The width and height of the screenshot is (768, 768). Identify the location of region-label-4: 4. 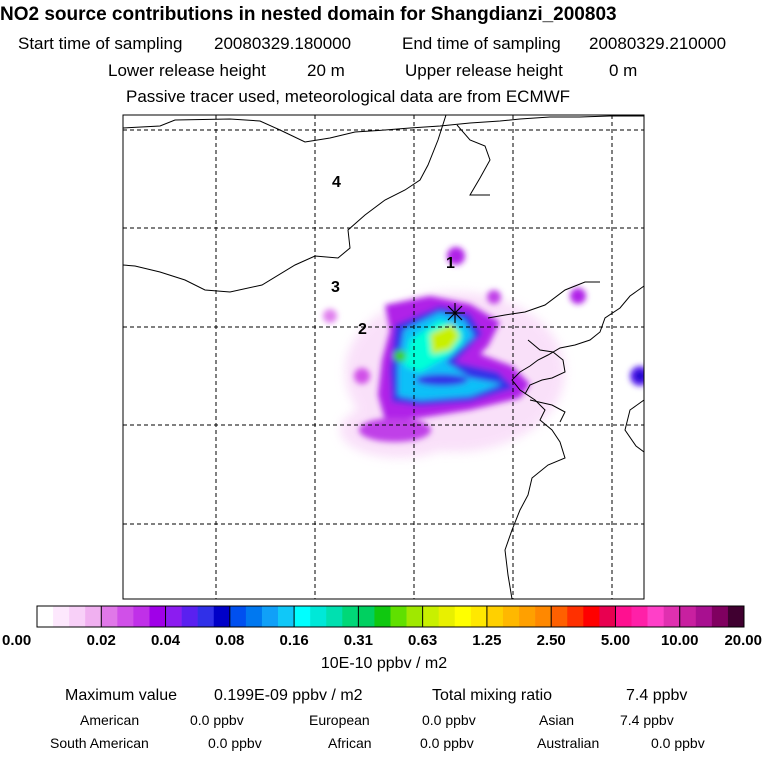
(336, 182).